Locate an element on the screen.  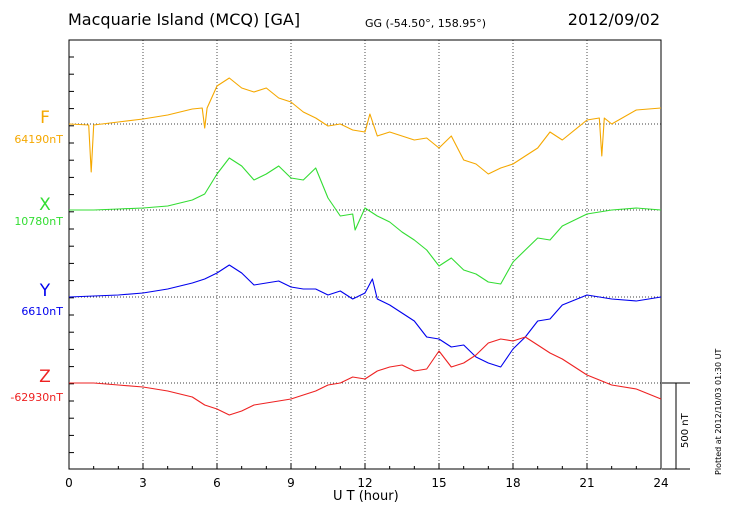
x-tick-label-18: 18 is located at coordinates (512, 483).